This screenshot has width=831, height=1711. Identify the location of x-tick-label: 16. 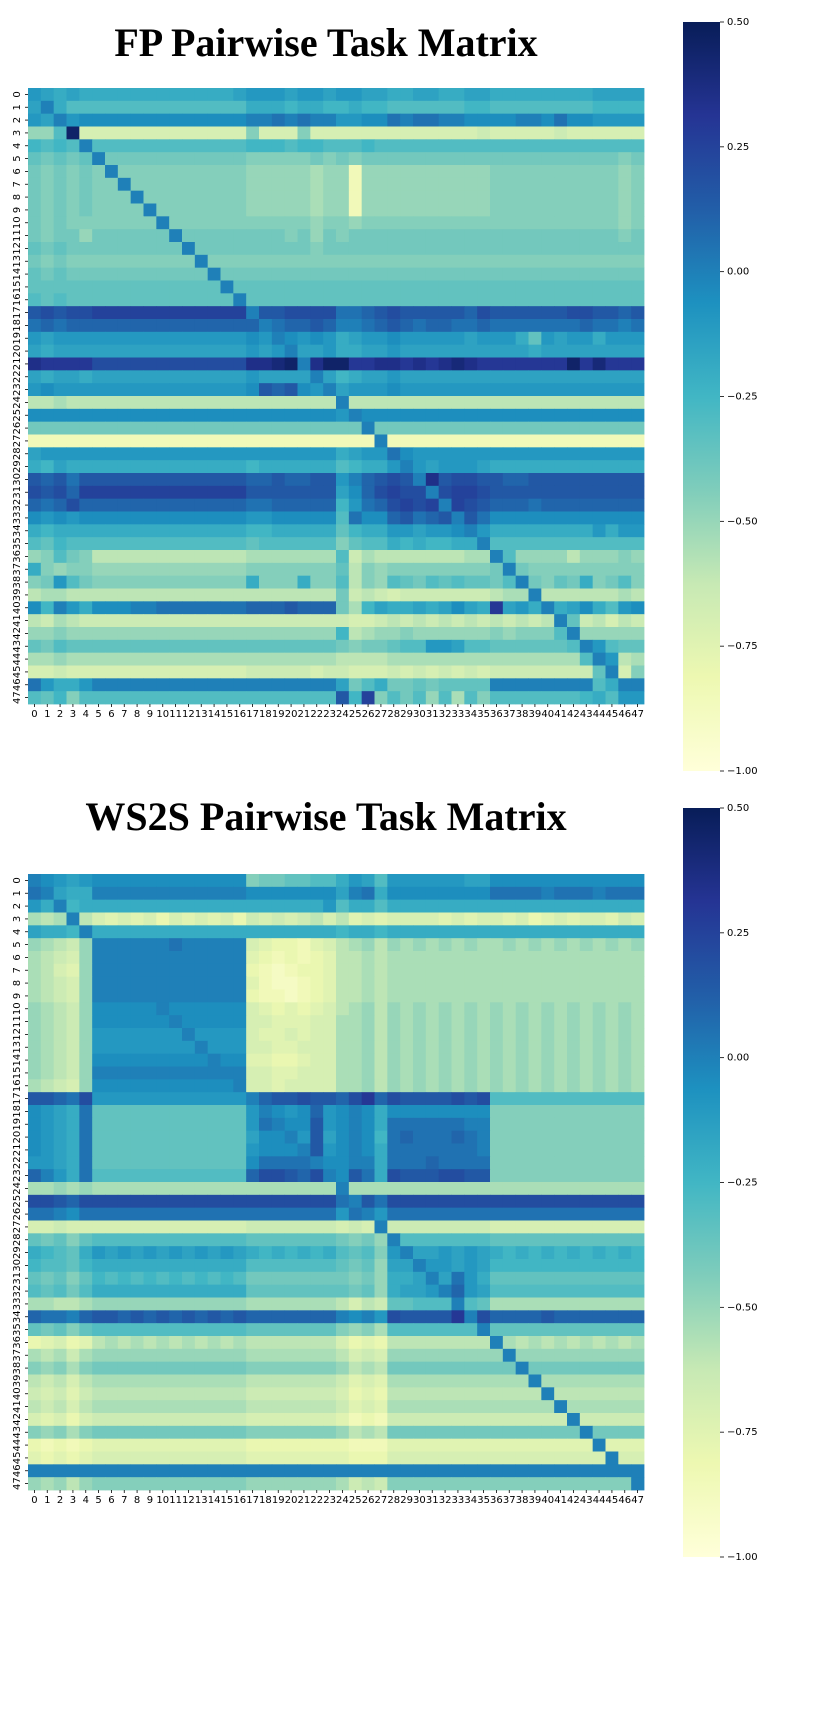
(239, 714).